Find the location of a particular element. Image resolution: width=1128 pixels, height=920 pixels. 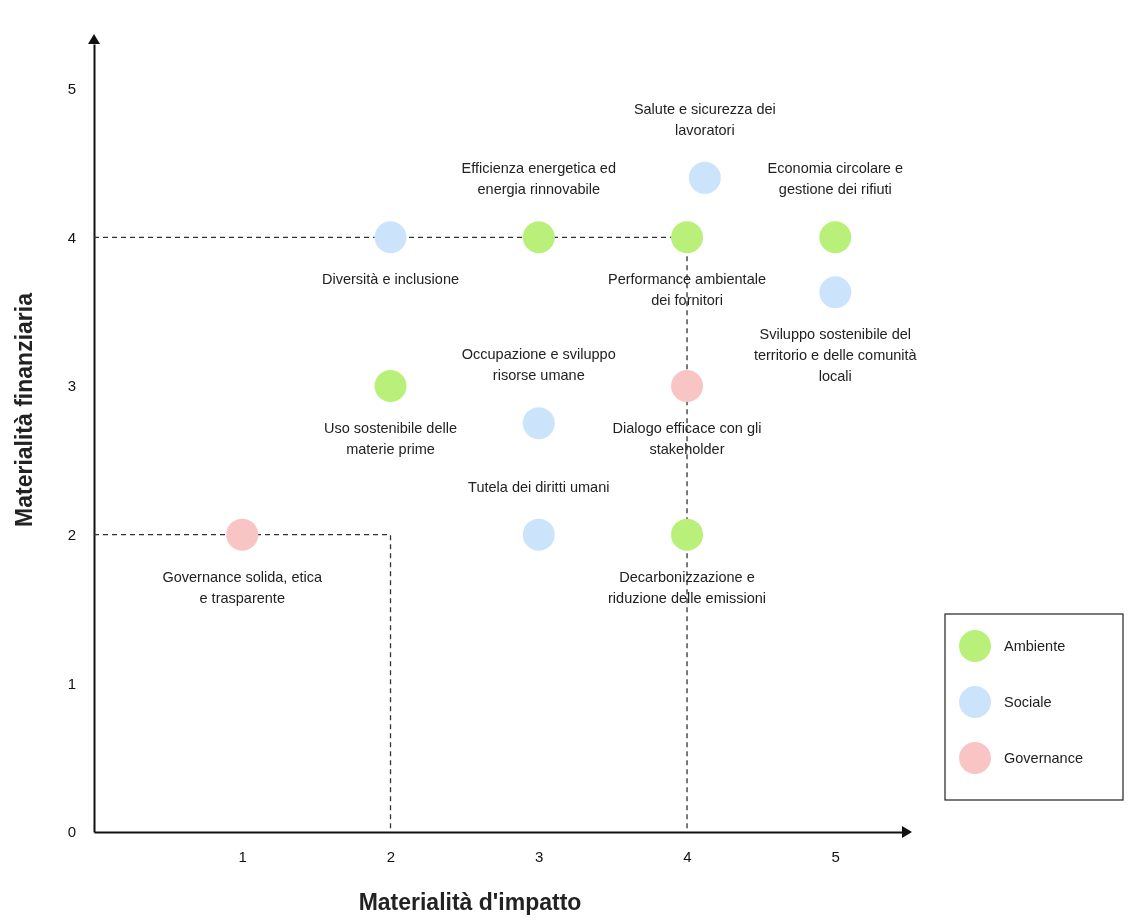

y-tick-label: 1 is located at coordinates (71, 683).